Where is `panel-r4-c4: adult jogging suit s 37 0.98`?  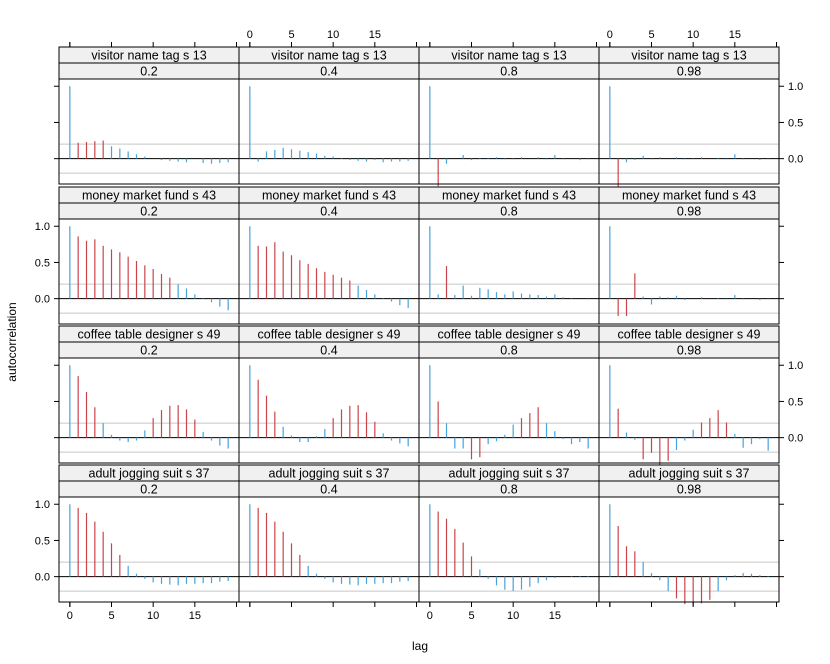 panel-r4-c4: adult jogging suit s 37 0.98 is located at coordinates (689, 535).